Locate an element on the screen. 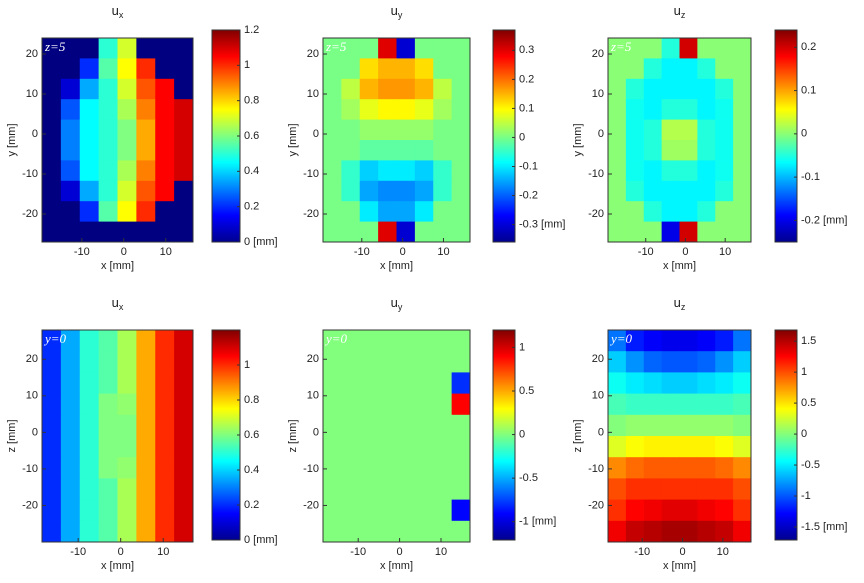 This screenshot has height=583, width=864. colorbar-tick-label: 1 is located at coordinates (247, 65).